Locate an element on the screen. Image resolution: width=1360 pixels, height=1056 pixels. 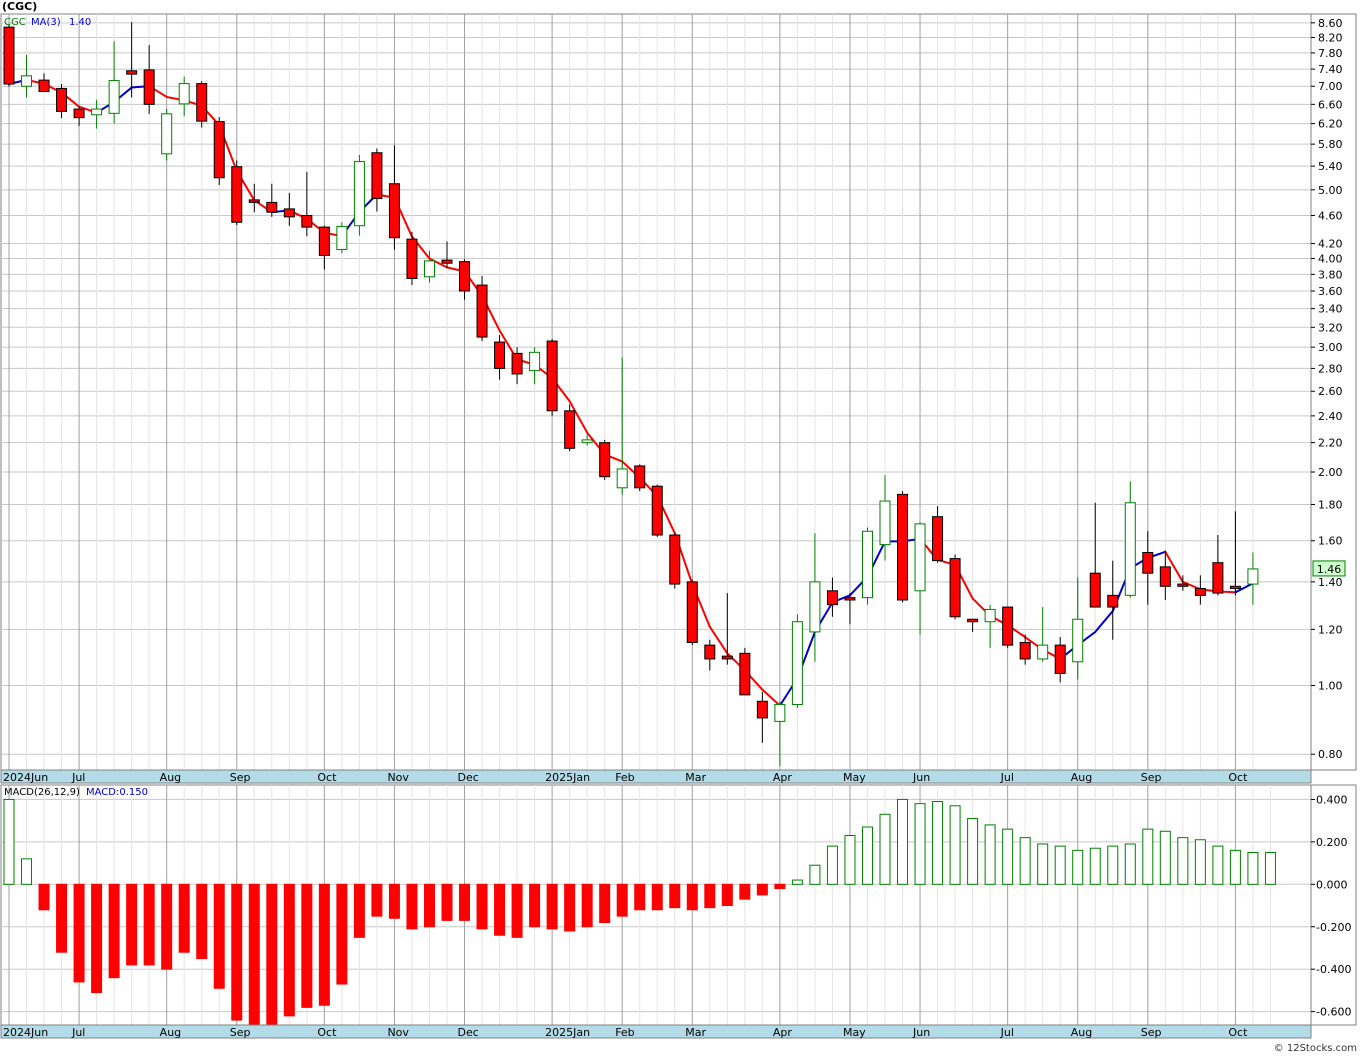
macd-month-label: 2024Jun is located at coordinates (25, 1032).